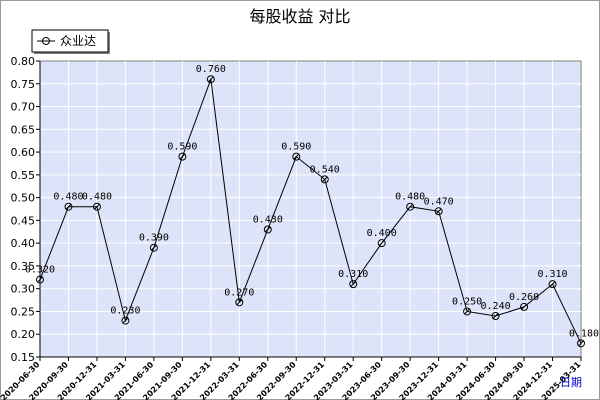 The image size is (600, 400). What do you see at coordinates (23, 84) in the screenshot?
I see `y-tick-label: 0.75` at bounding box center [23, 84].